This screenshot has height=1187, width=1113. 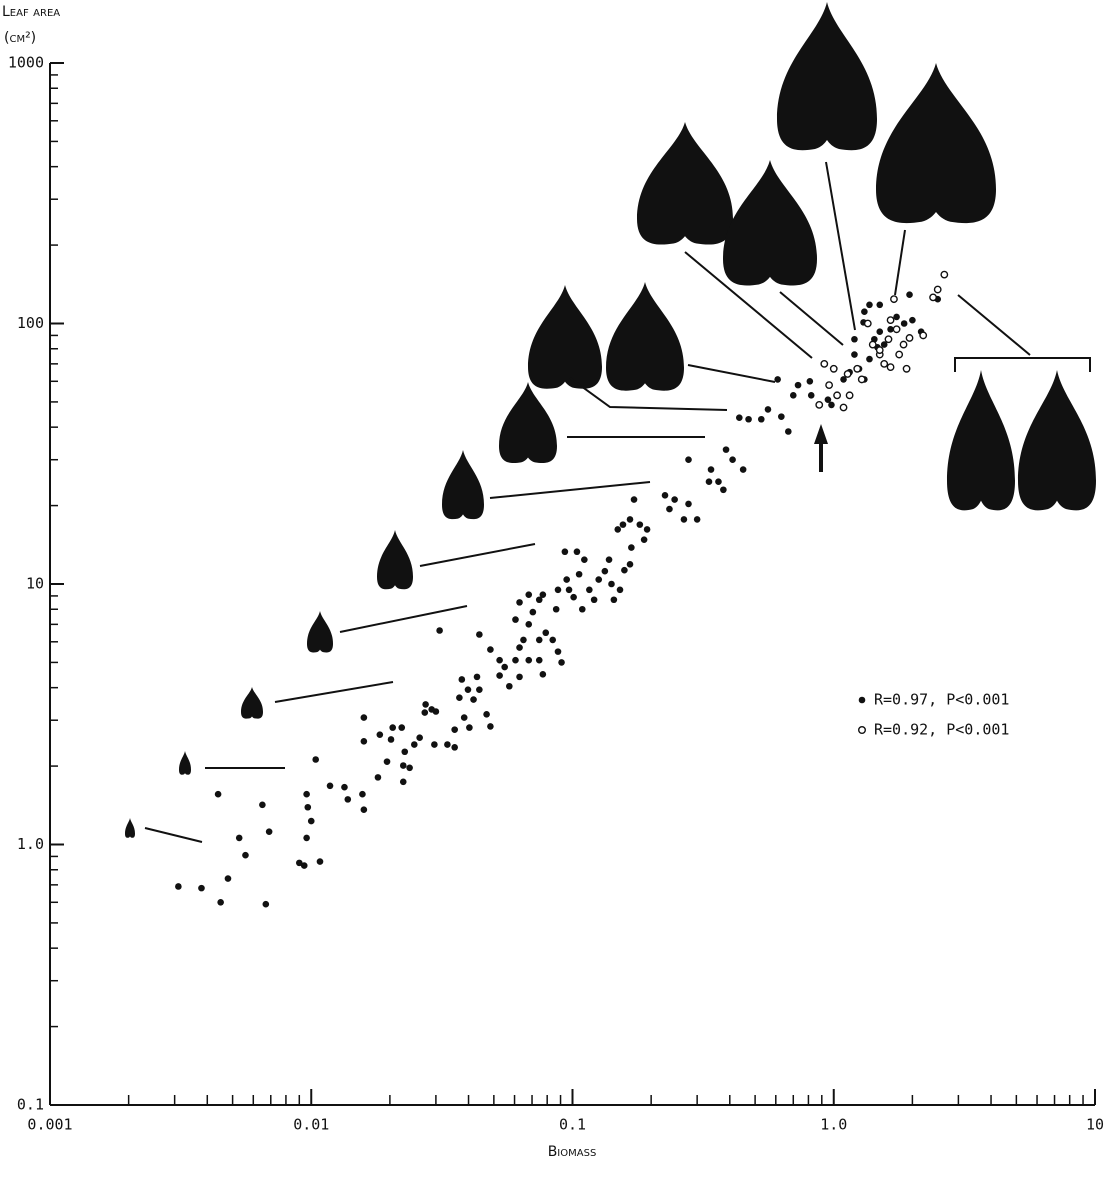 What do you see at coordinates (30, 1105) in the screenshot?
I see `y-tick-label: 0.1` at bounding box center [30, 1105].